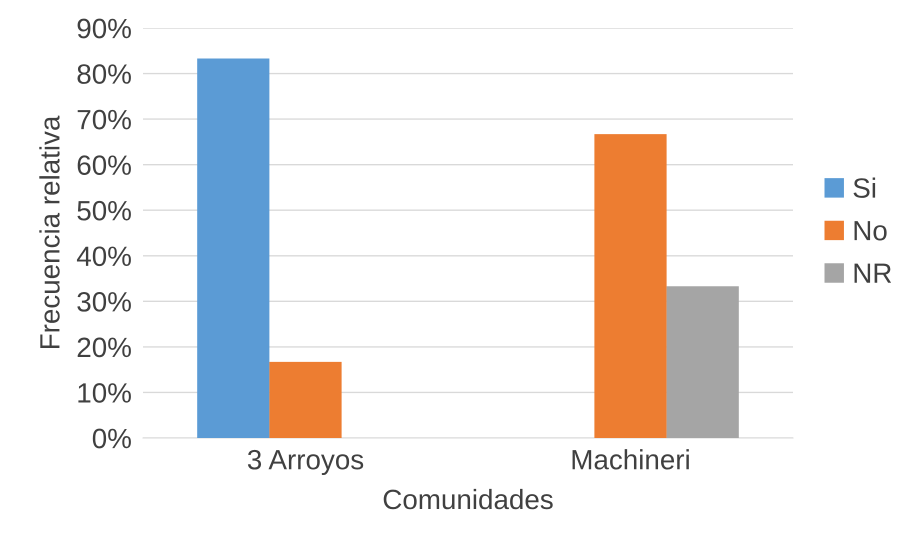 This screenshot has width=906, height=533. I want to click on y-tick-label: 50%, so click(104, 210).